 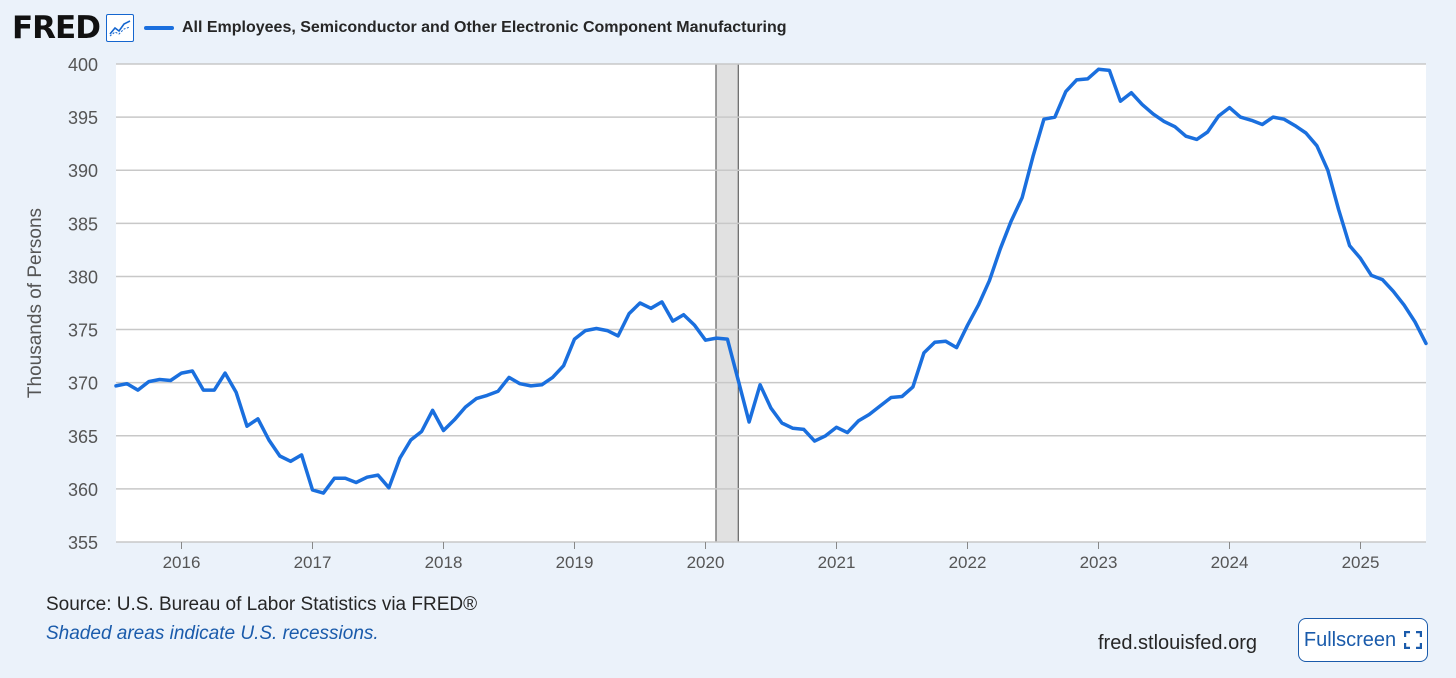 What do you see at coordinates (1350, 639) in the screenshot?
I see `fullscreen-label: Fullscreen` at bounding box center [1350, 639].